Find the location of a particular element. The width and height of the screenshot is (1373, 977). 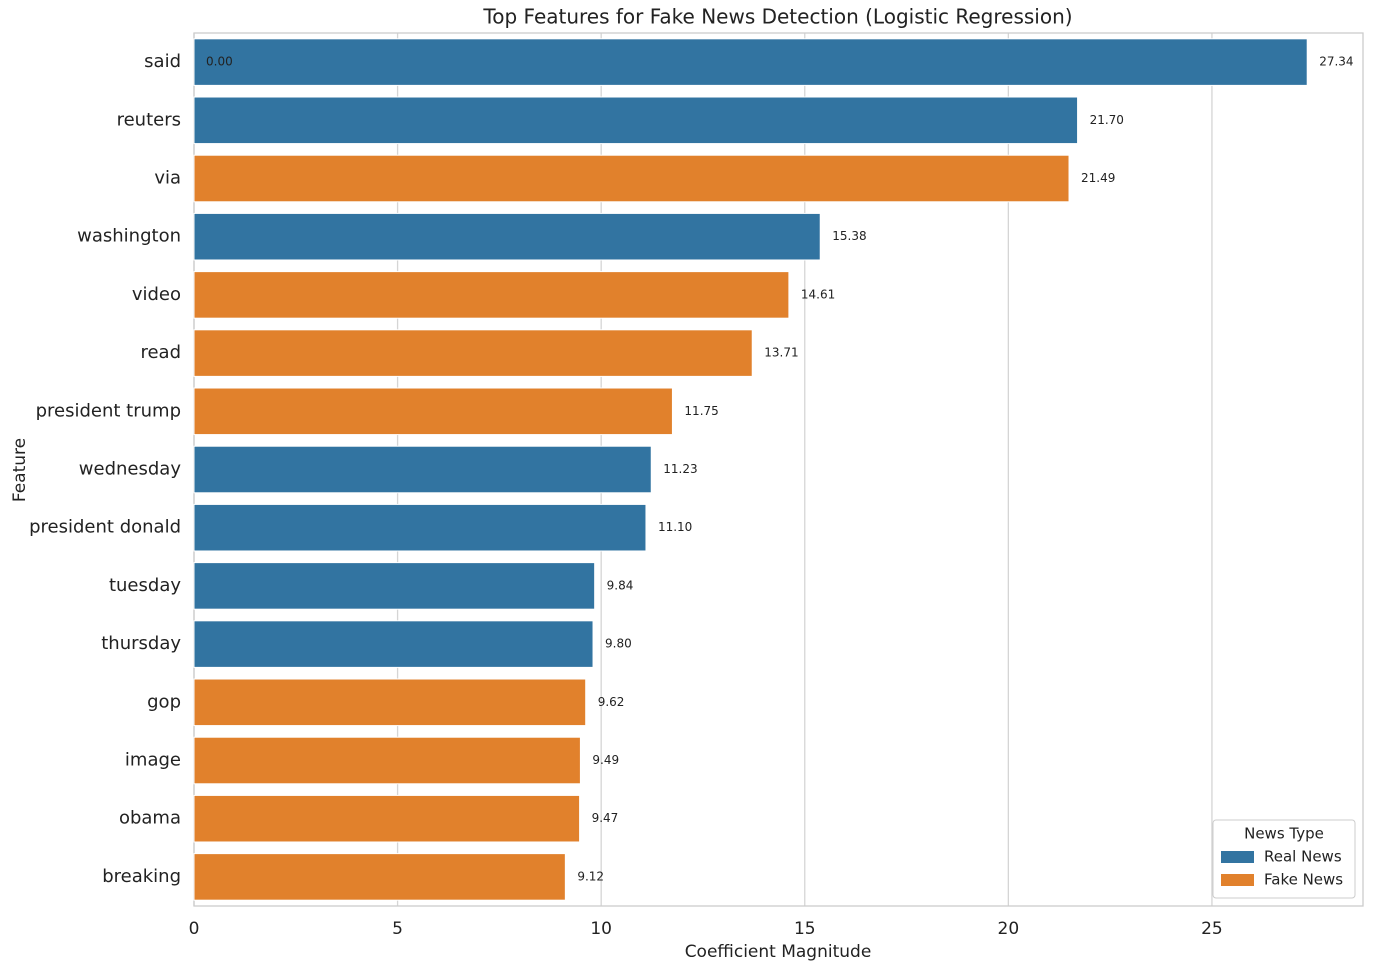

x-tick-label: 20 is located at coordinates (1009, 929).